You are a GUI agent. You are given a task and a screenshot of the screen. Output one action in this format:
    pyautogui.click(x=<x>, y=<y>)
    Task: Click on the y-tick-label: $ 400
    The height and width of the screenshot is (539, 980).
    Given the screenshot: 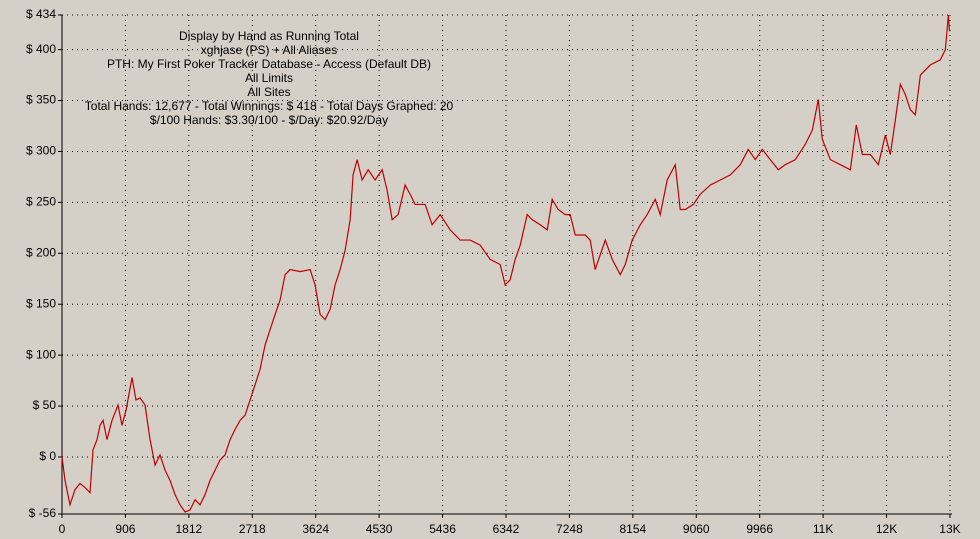 What is the action you would take?
    pyautogui.click(x=41, y=49)
    